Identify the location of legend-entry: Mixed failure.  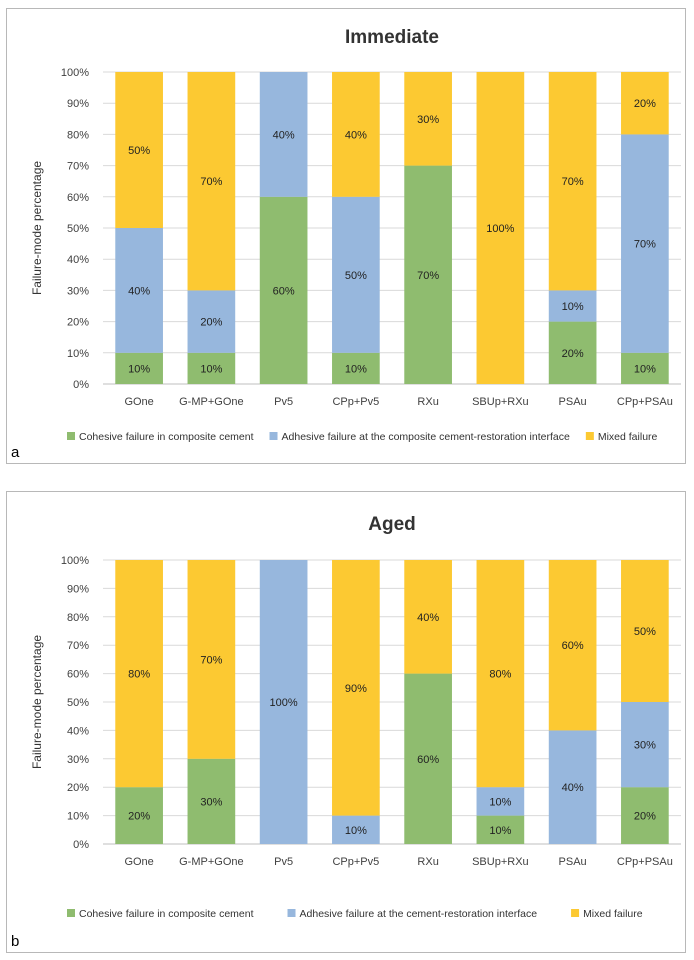
(613, 914).